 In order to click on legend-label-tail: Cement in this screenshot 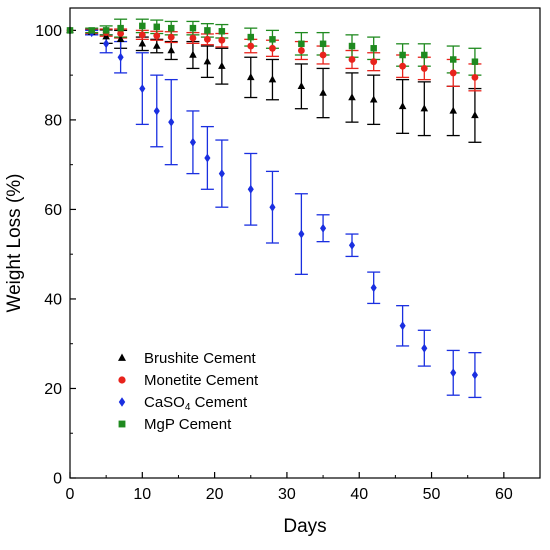, I will do `click(219, 402)`.